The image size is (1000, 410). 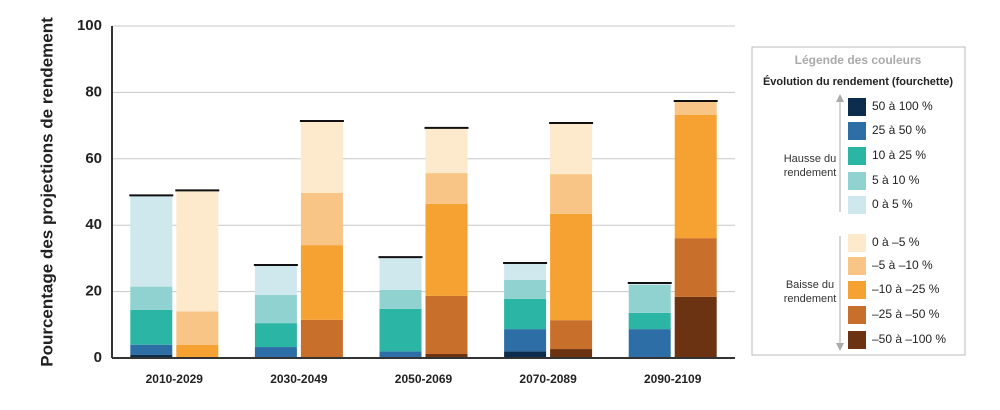 What do you see at coordinates (98, 357) in the screenshot?
I see `y-tick-label: 0` at bounding box center [98, 357].